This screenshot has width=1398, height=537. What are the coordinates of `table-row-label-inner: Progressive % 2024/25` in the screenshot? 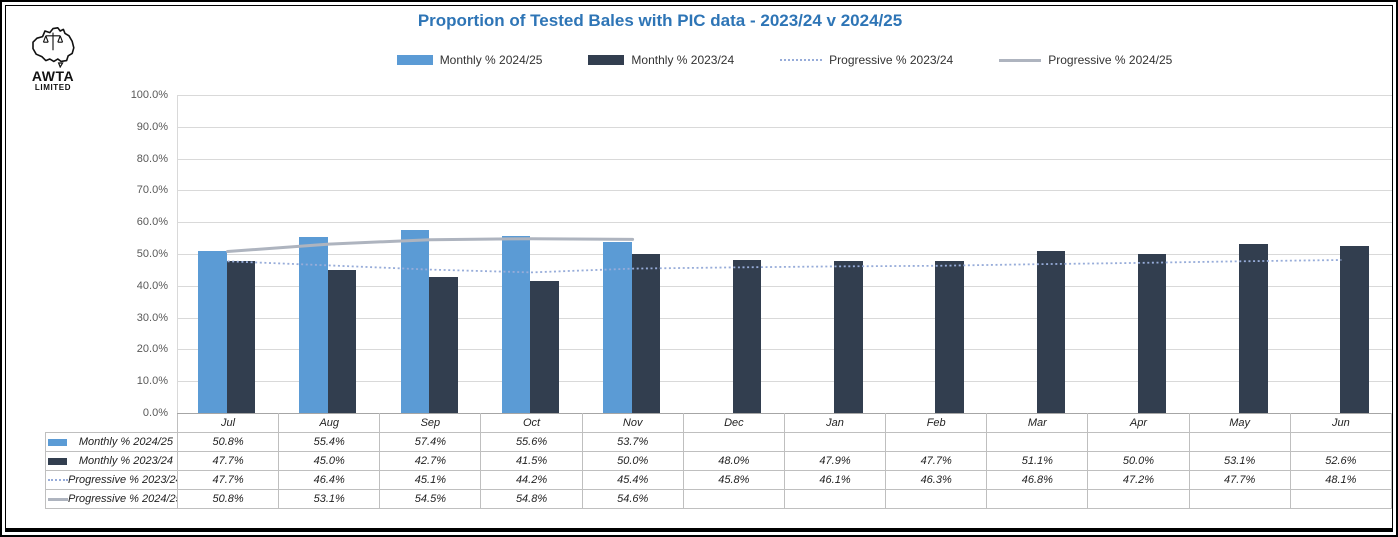 It's located at (112, 499).